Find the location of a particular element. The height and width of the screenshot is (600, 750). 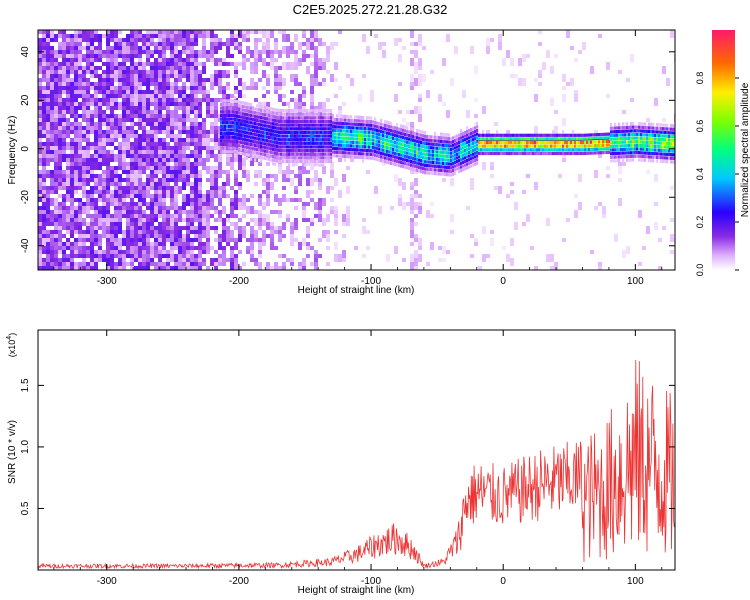

snr-y-tick-label: 0.5 is located at coordinates (25, 508).